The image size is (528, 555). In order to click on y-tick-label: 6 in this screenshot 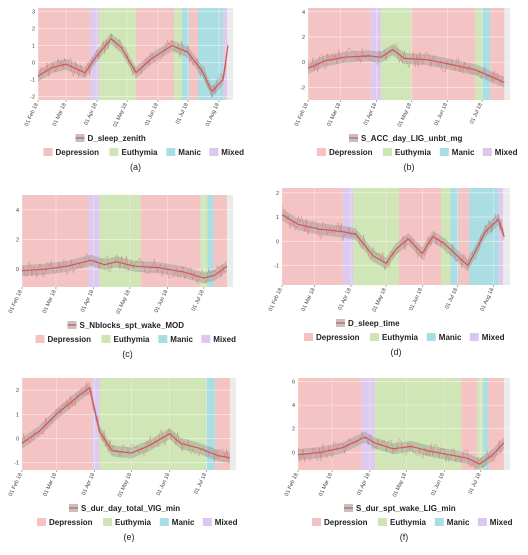, I will do `click(293, 383)`.